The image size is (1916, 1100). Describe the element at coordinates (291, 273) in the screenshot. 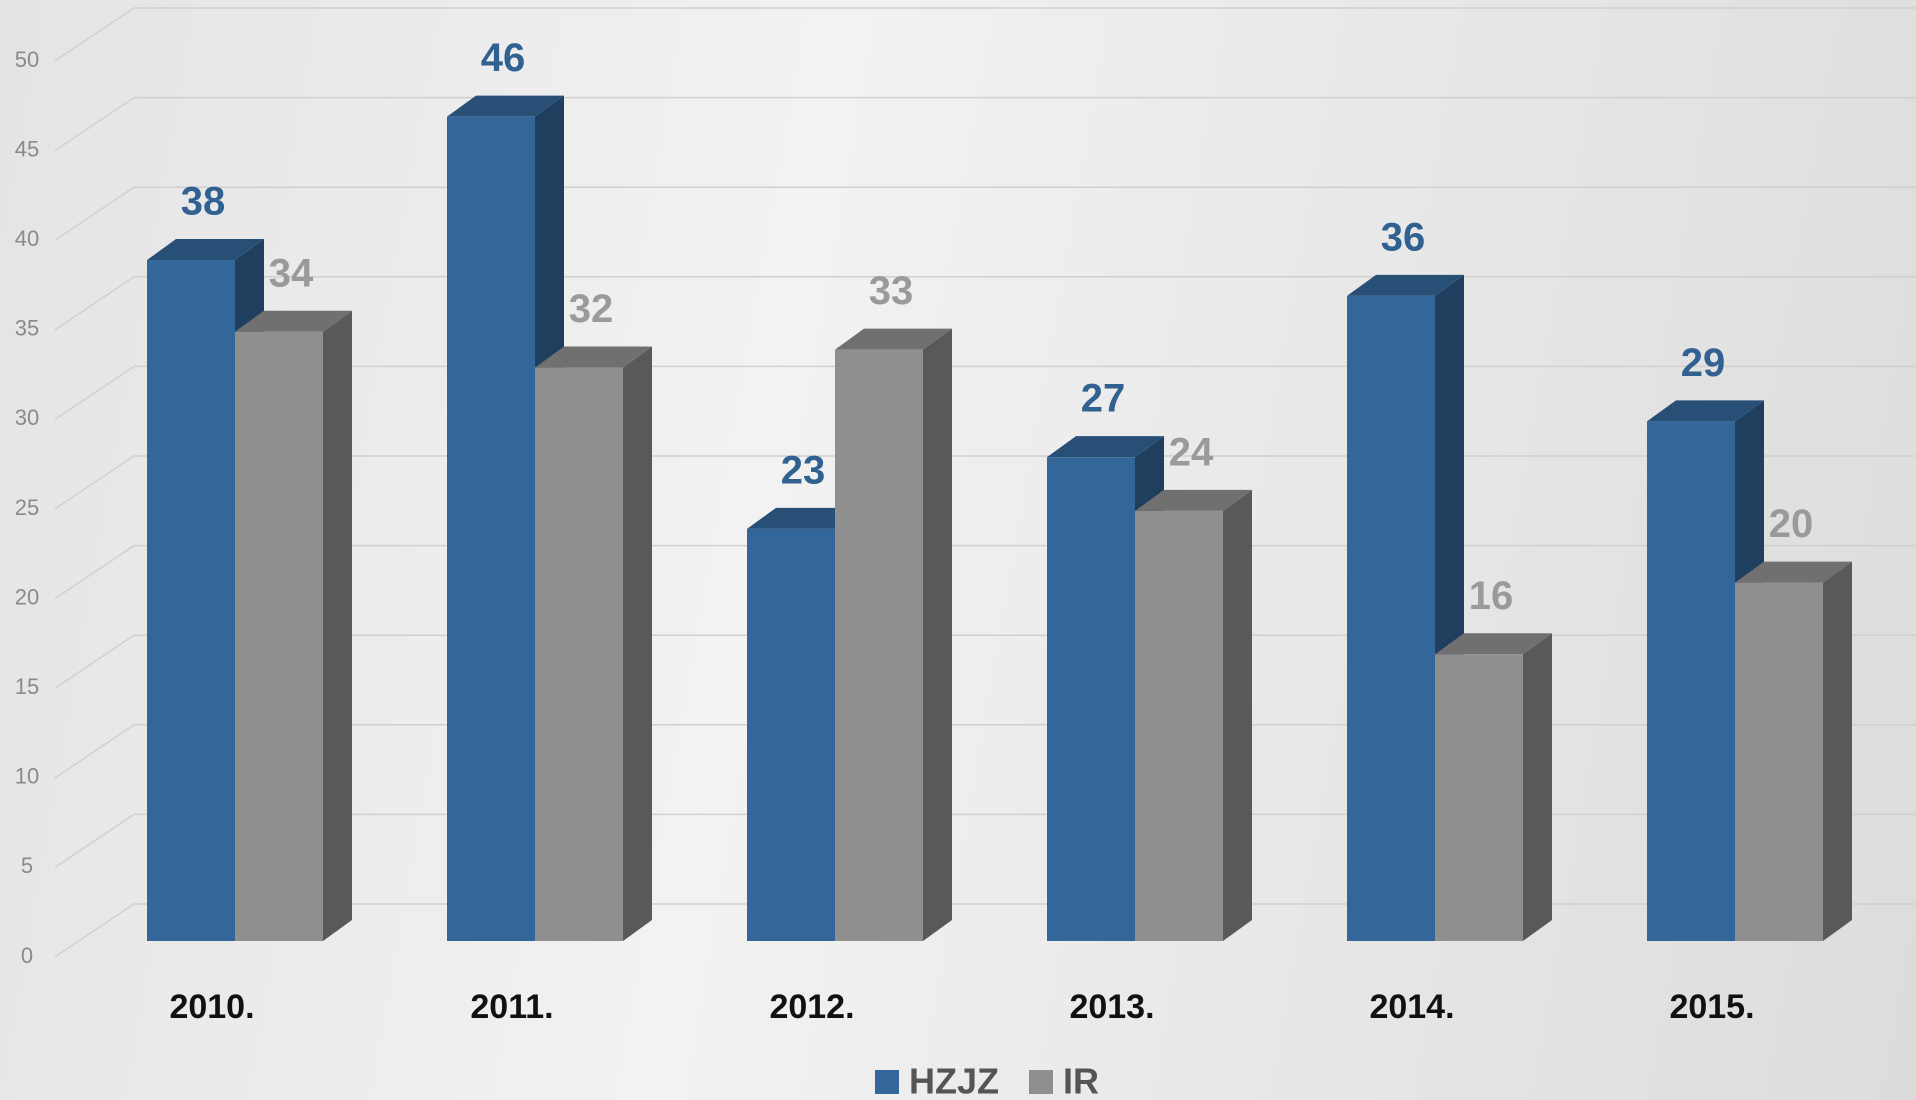

I see `value-label: 34` at that location.